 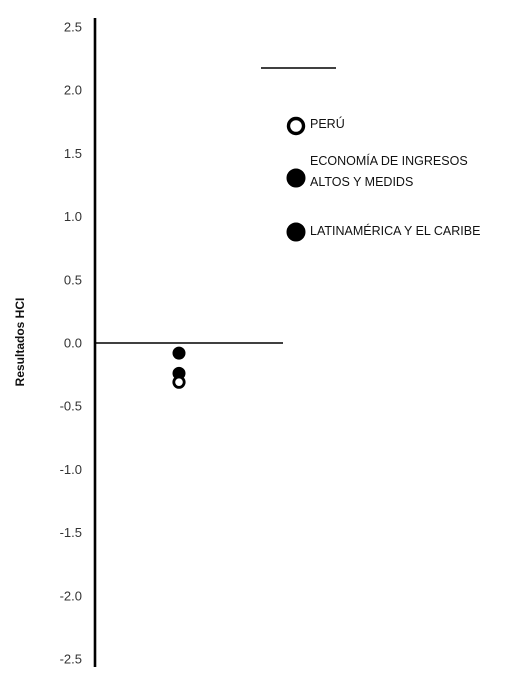 What do you see at coordinates (296, 178) in the screenshot?
I see `legend-marker-economia-de-ingresos-altos-y-medids` at bounding box center [296, 178].